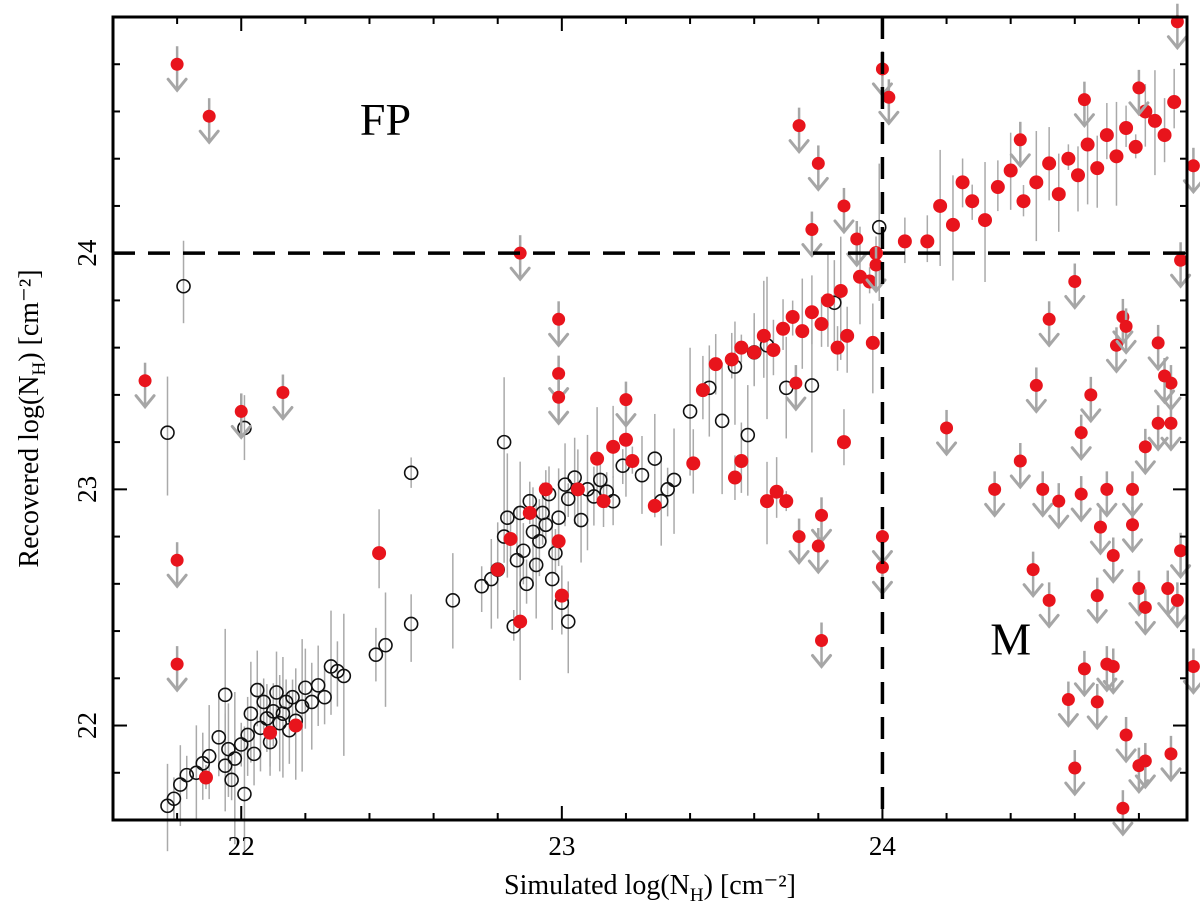 This screenshot has width=1200, height=912. What do you see at coordinates (561, 846) in the screenshot?
I see `x-tick-label: 23` at bounding box center [561, 846].